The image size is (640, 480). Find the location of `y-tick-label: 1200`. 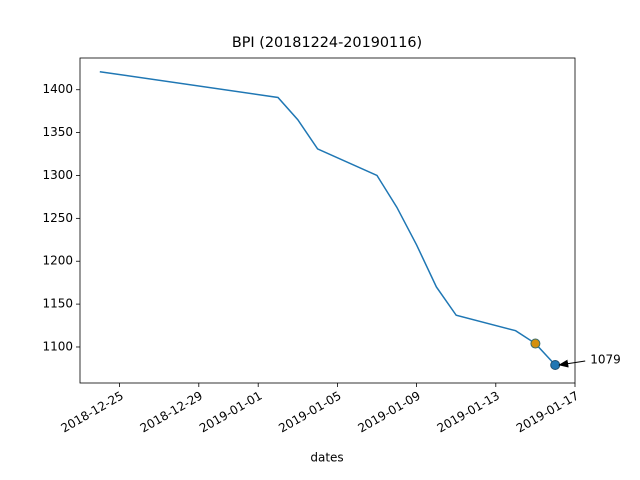

y-tick-label: 1200 is located at coordinates (57, 261).